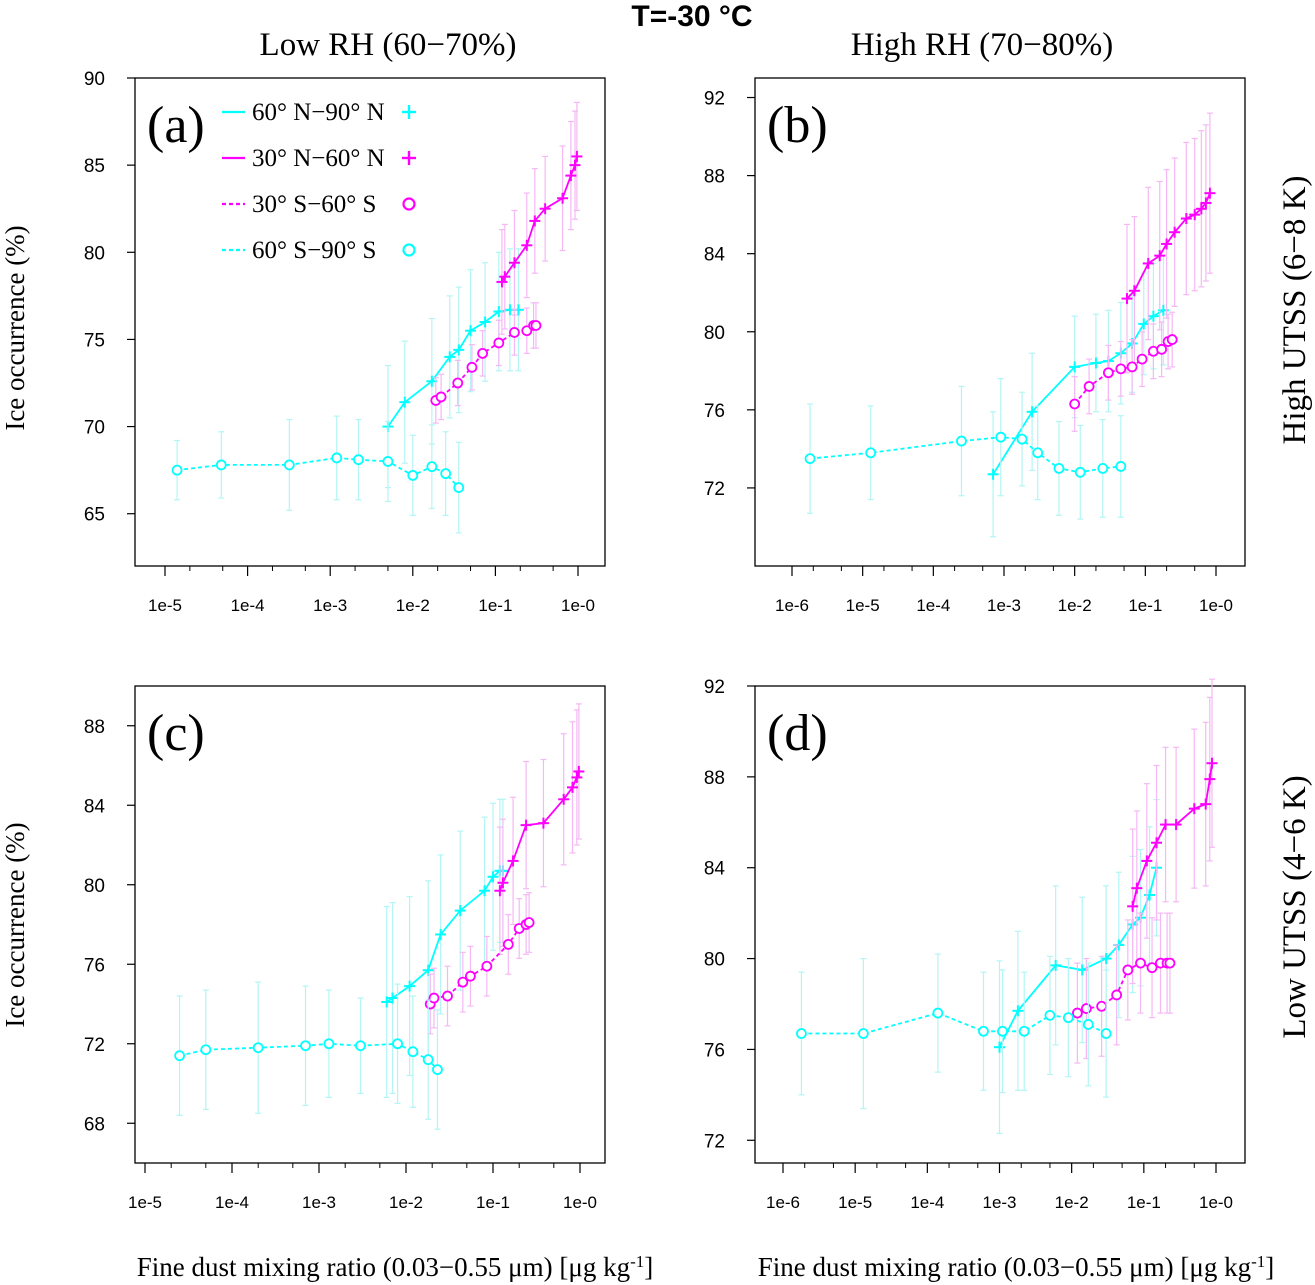  What do you see at coordinates (714, 99) in the screenshot?
I see `y-tick-label: 92` at bounding box center [714, 99].